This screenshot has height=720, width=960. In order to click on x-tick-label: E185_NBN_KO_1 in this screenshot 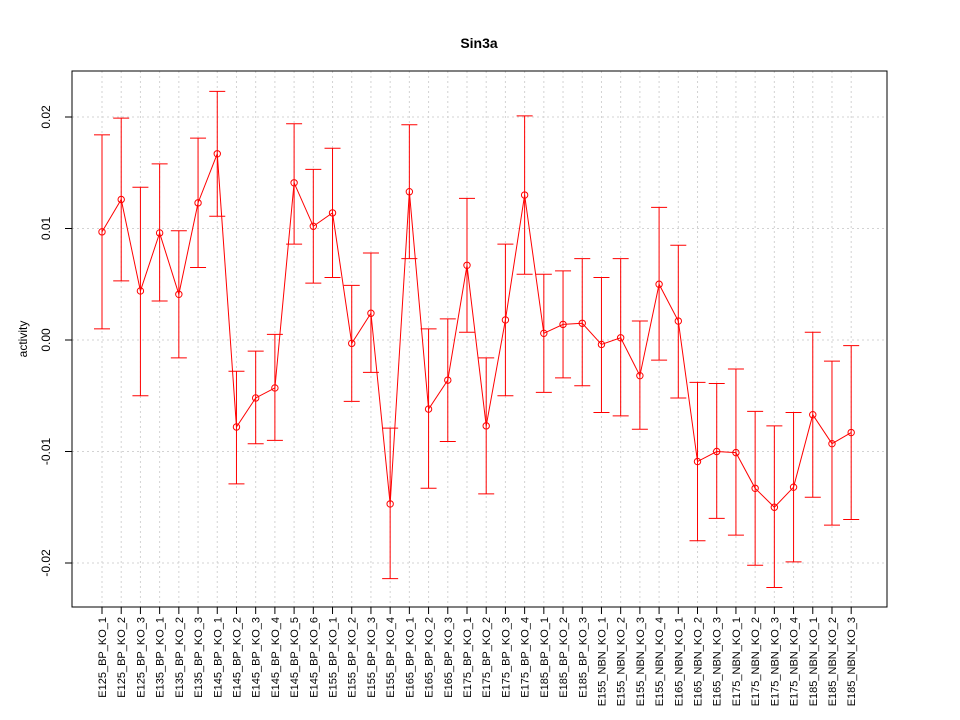, I will do `click(814, 661)`.